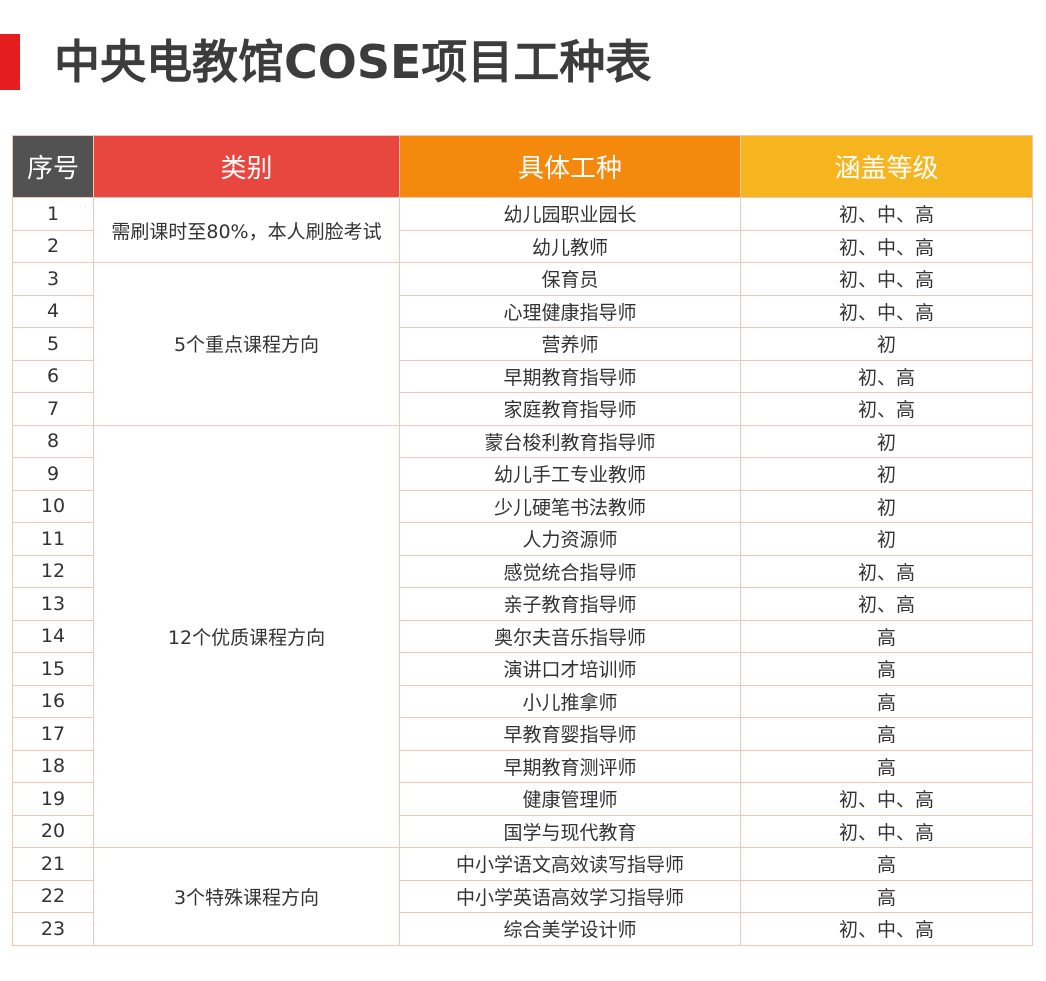  I want to click on page-title: 中央电教馆COSE项目工种表, so click(353, 62).